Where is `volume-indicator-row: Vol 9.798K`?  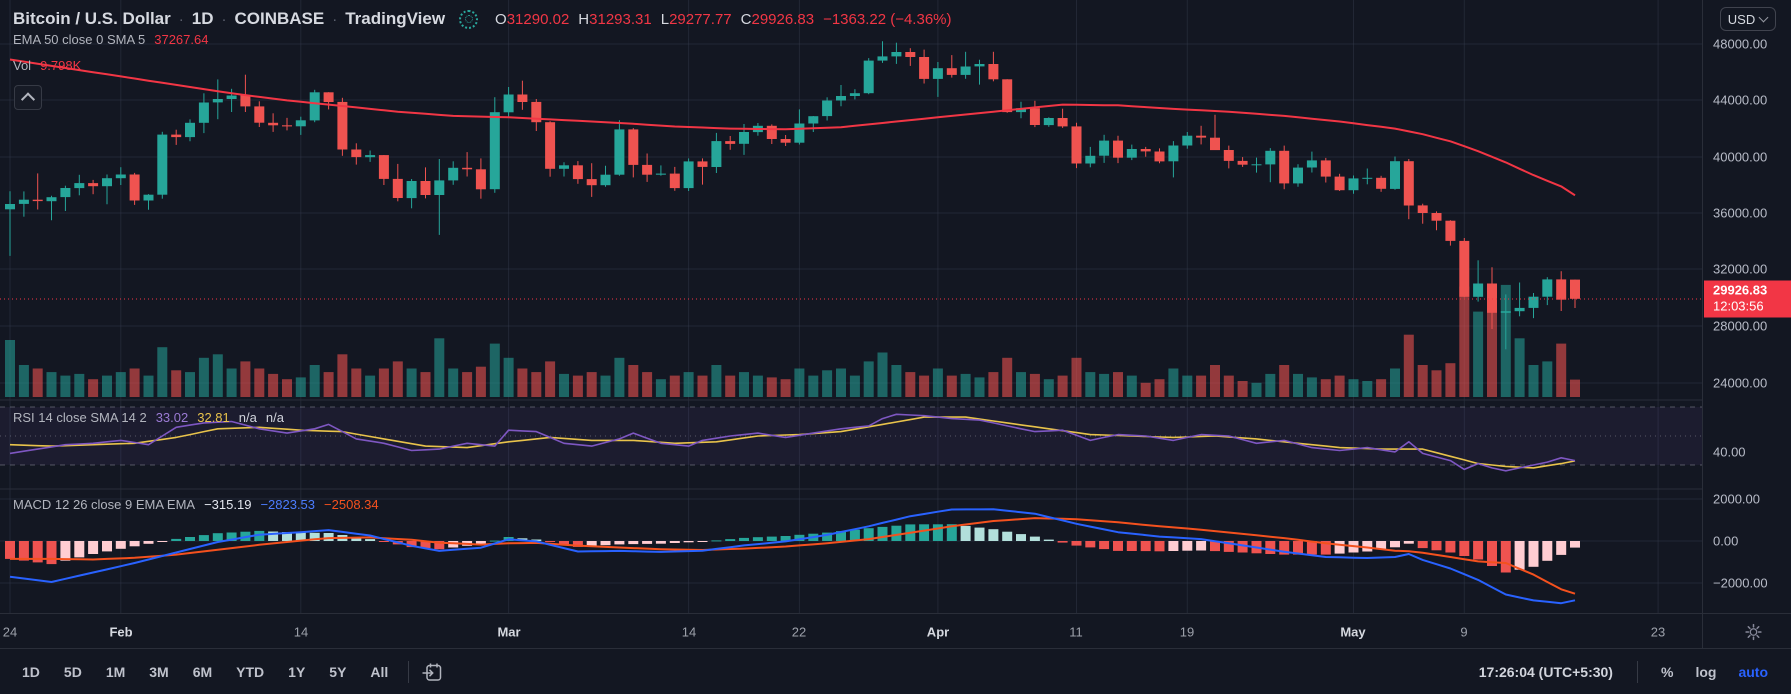
volume-indicator-row: Vol 9.798K is located at coordinates (47, 65).